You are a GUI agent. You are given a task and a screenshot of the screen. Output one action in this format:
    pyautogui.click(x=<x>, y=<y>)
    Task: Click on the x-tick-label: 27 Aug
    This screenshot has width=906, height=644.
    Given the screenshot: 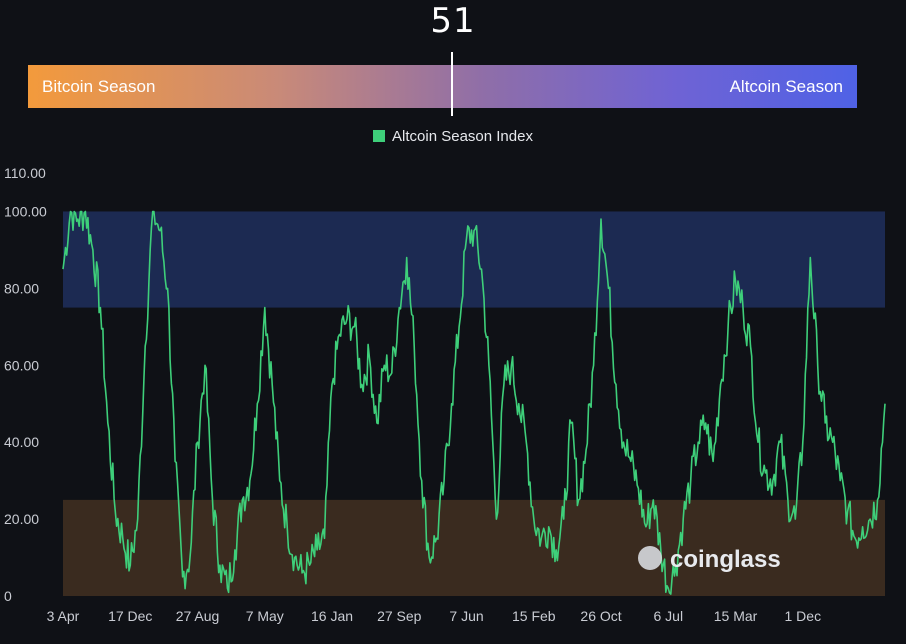 What is the action you would take?
    pyautogui.click(x=198, y=616)
    